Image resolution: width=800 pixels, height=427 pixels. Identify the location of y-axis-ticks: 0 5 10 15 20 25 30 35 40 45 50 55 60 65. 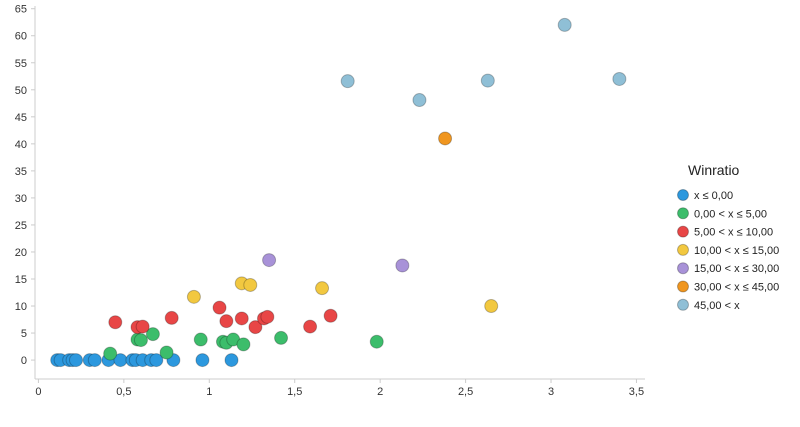
(25, 185).